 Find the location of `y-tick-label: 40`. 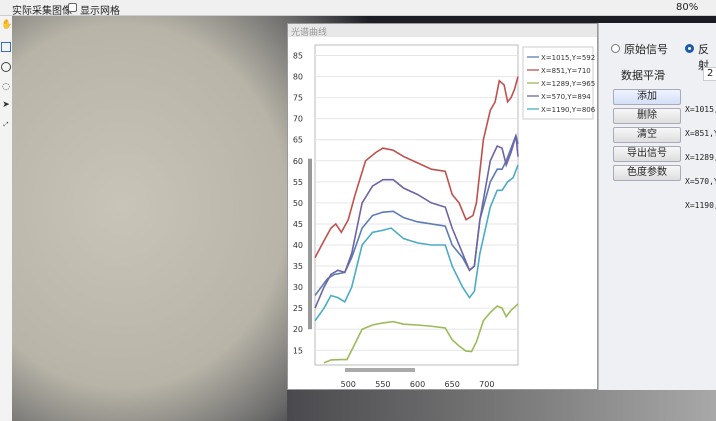

y-tick-label: 40 is located at coordinates (298, 245).